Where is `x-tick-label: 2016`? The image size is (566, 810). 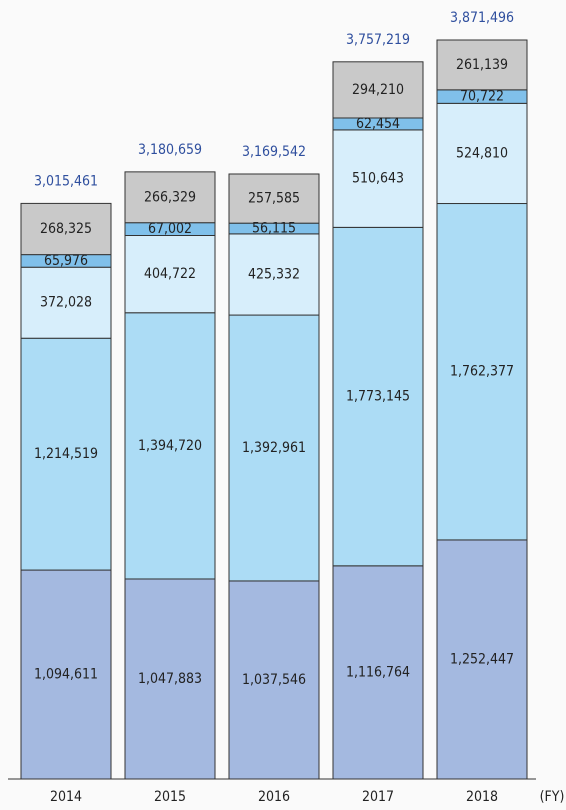 x-tick-label: 2016 is located at coordinates (274, 797).